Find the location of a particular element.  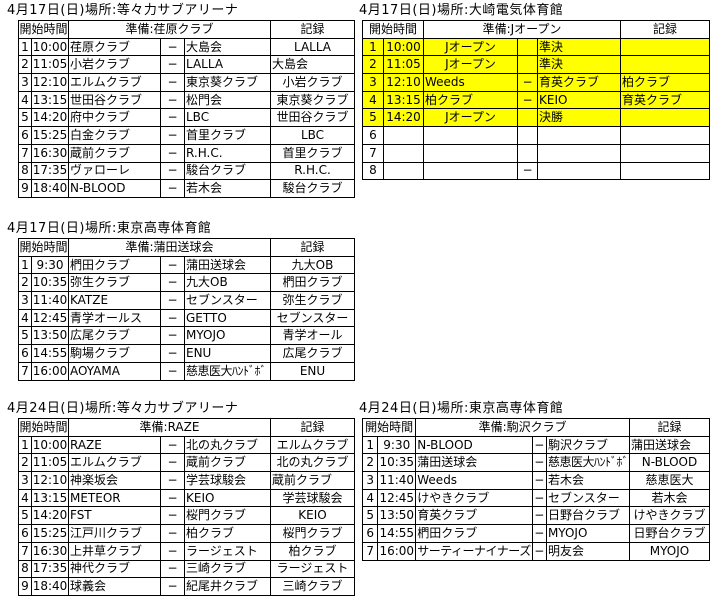

header-record: 記録 is located at coordinates (312, 29).